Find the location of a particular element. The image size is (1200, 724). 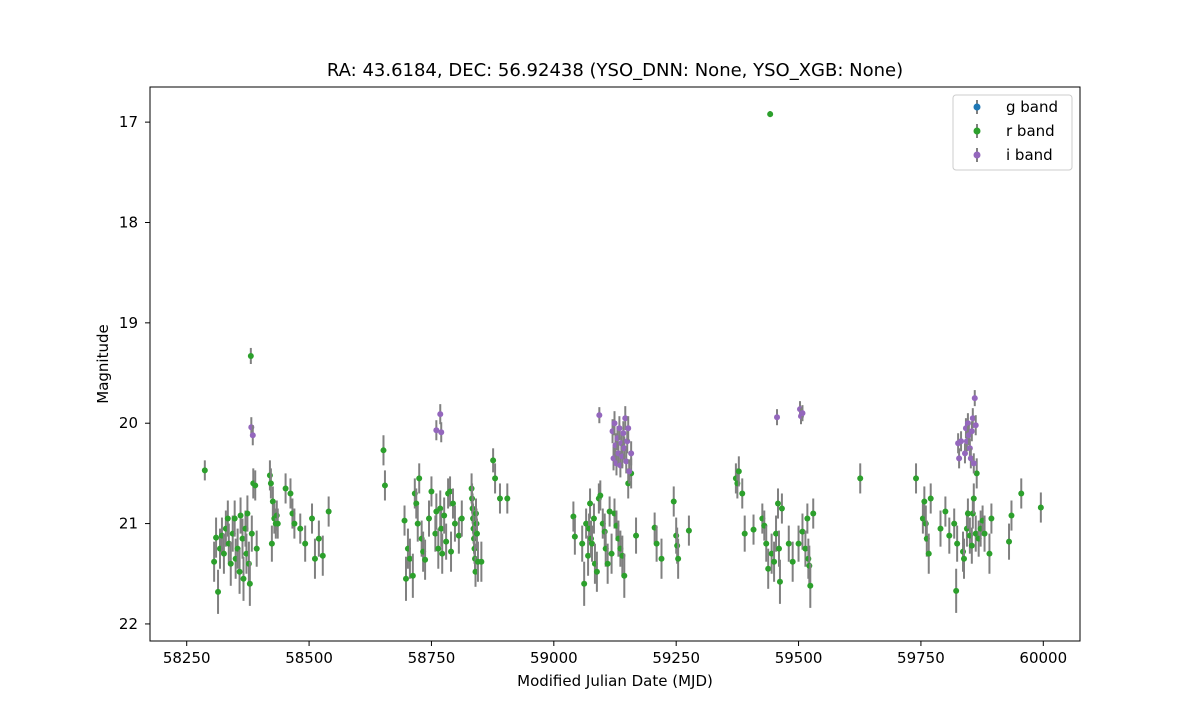

legend-box is located at coordinates (1012, 132).